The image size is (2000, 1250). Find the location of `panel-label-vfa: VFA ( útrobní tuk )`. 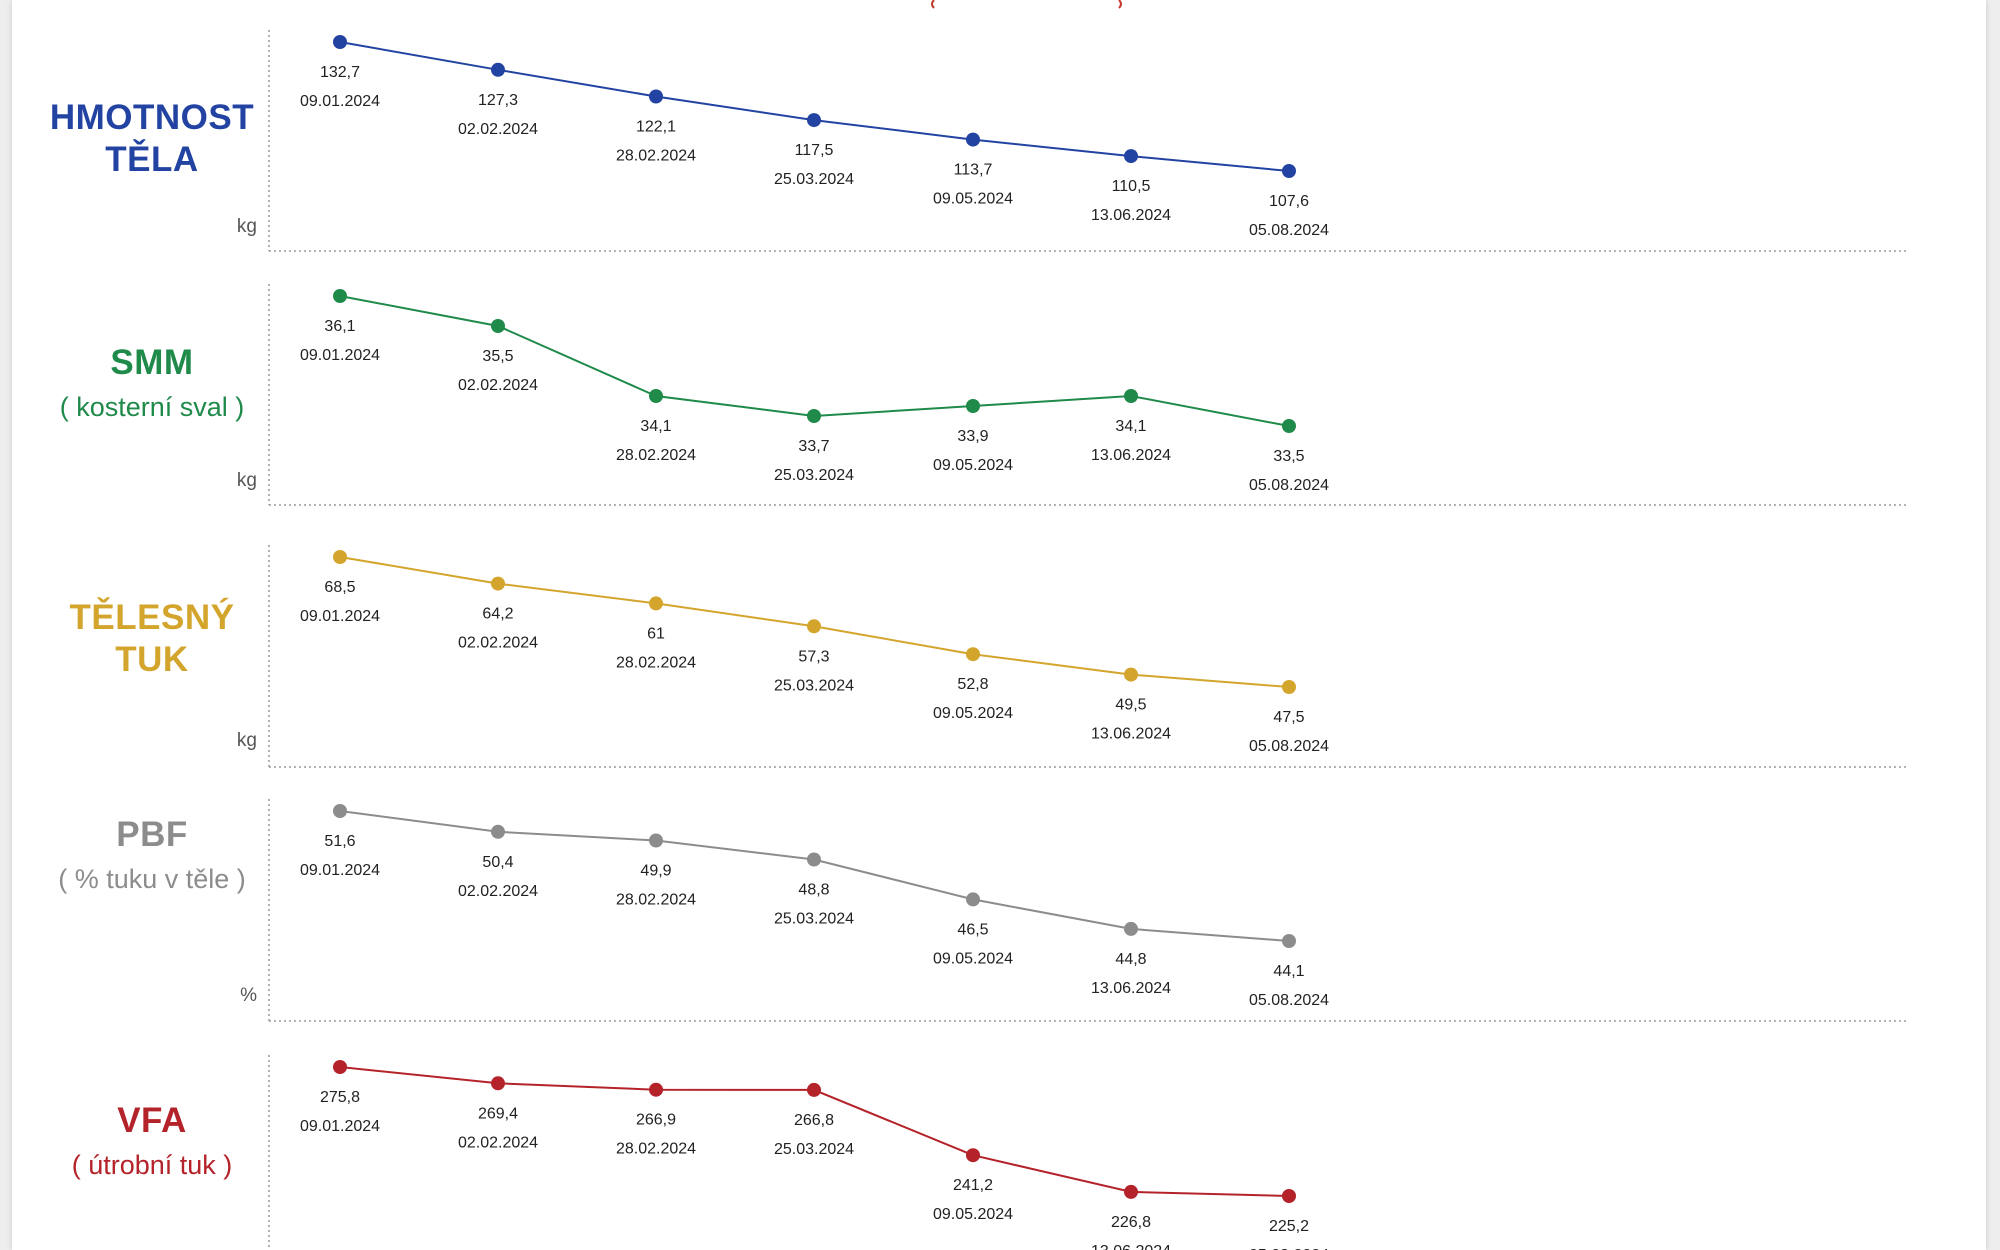

panel-label-vfa: VFA ( útrobní tuk ) is located at coordinates (152, 1141).